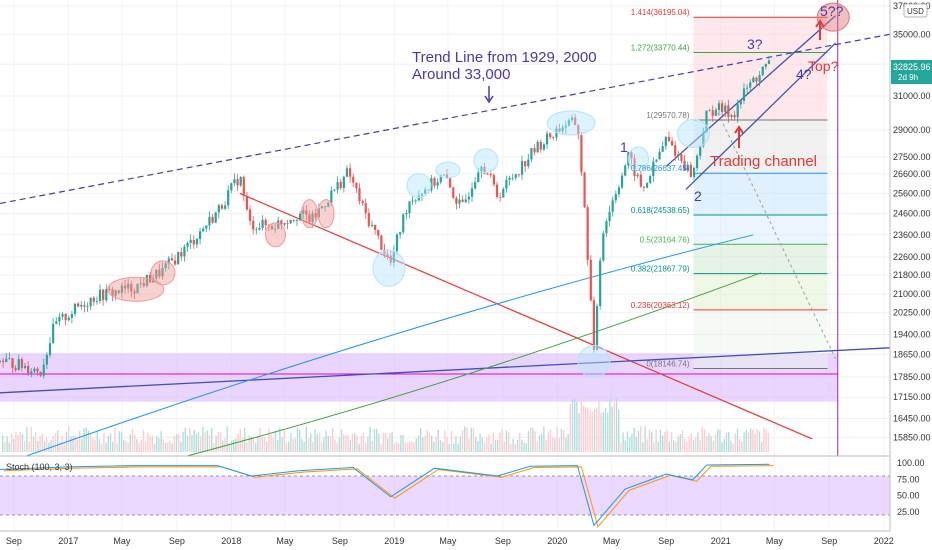 This screenshot has height=550, width=932. What do you see at coordinates (760, 116) in the screenshot?
I see `channel-lower-line` at bounding box center [760, 116].